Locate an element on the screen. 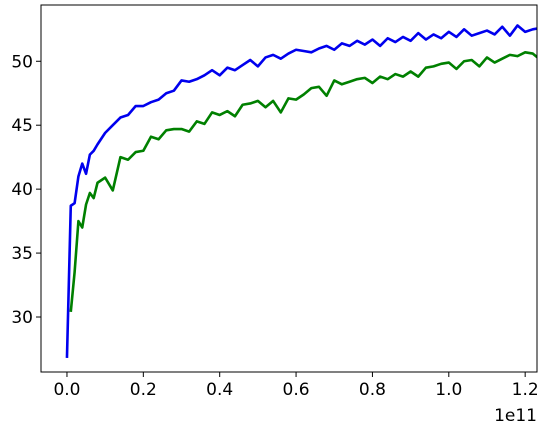 This screenshot has height=433, width=545. y-tick-label: 50 is located at coordinates (22, 62).